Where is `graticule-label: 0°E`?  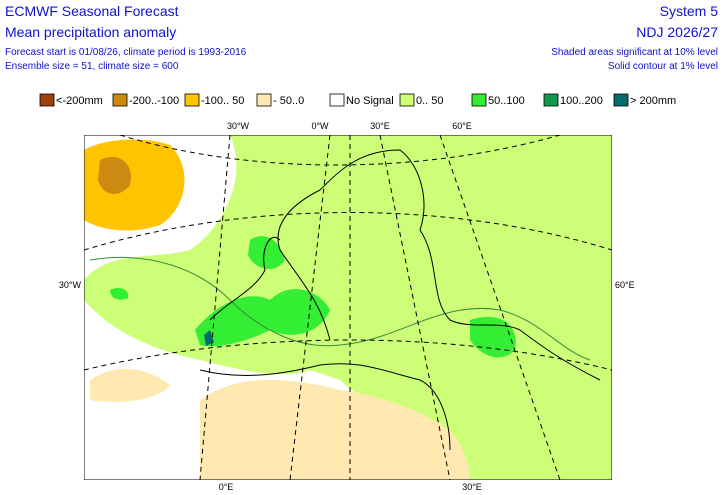
graticule-label: 0°E is located at coordinates (226, 487).